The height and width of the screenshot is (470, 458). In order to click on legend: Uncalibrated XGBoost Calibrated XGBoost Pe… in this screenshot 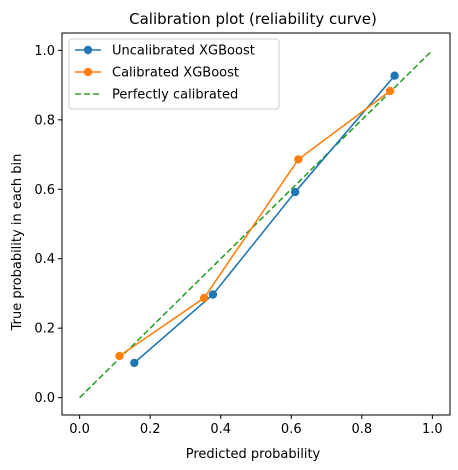, I will do `click(174, 74)`.